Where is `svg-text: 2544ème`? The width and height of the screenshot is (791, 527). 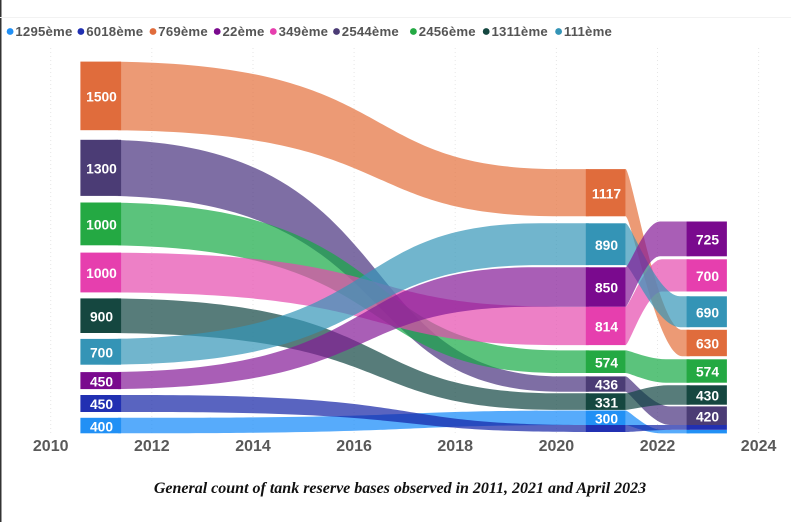 svg-text: 2544ème is located at coordinates (370, 31).